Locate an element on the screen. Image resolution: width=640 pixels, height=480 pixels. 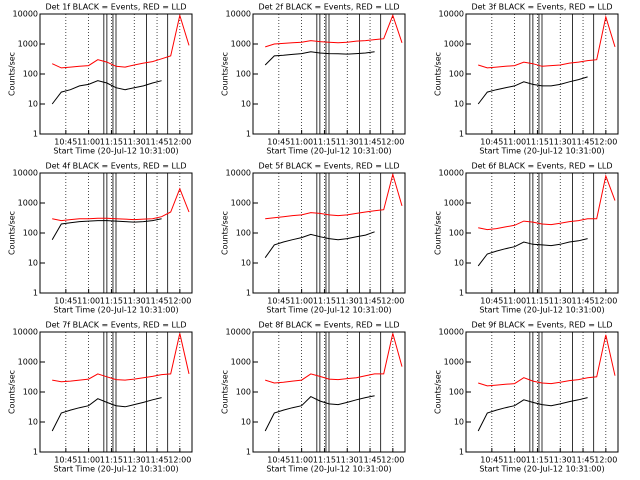
chart-title: Det 6f BLACK = Events, RED = LLD is located at coordinates (541, 166).